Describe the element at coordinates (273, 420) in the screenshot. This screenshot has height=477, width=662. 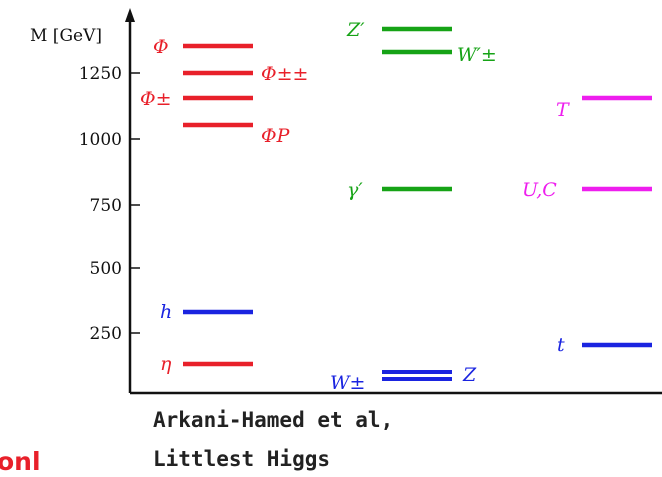
I see `caption-authors: Arkani-Hamed et al,` at that location.